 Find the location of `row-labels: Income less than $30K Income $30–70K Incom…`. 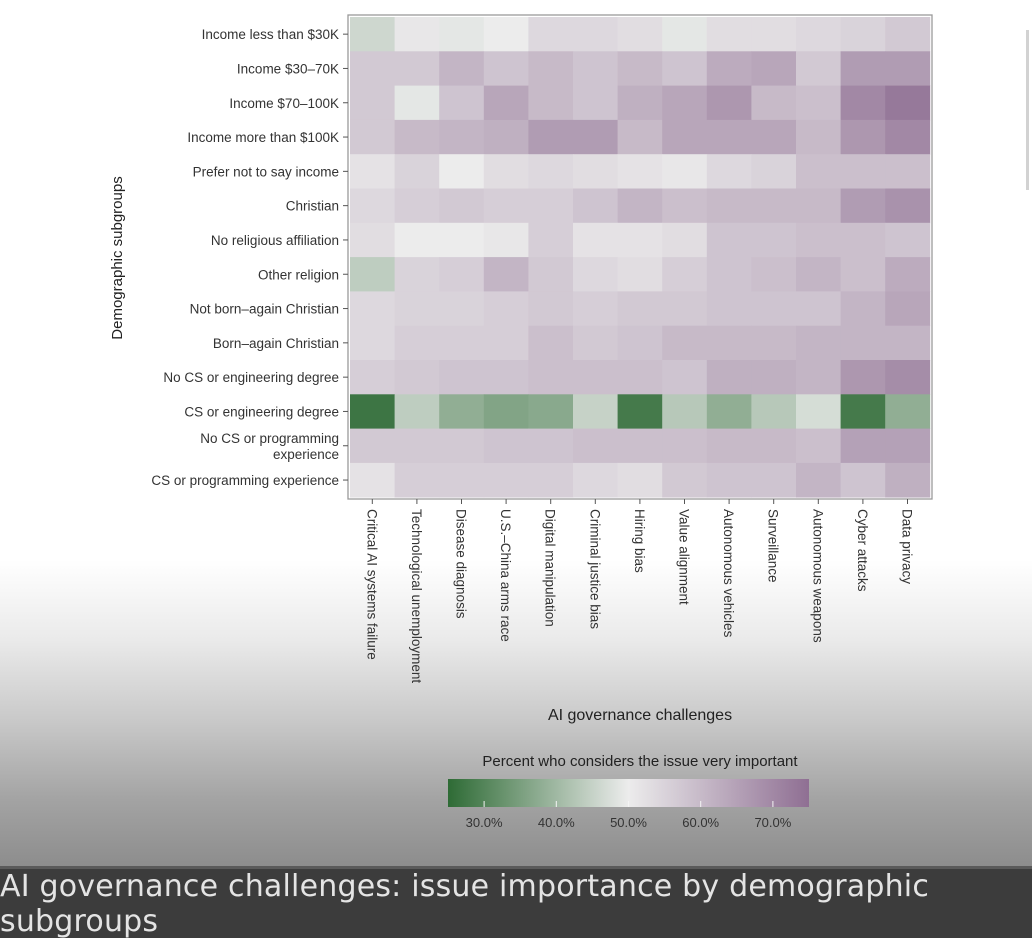

row-labels: Income less than $30K Income $30–70K Incom… is located at coordinates (249, 257).